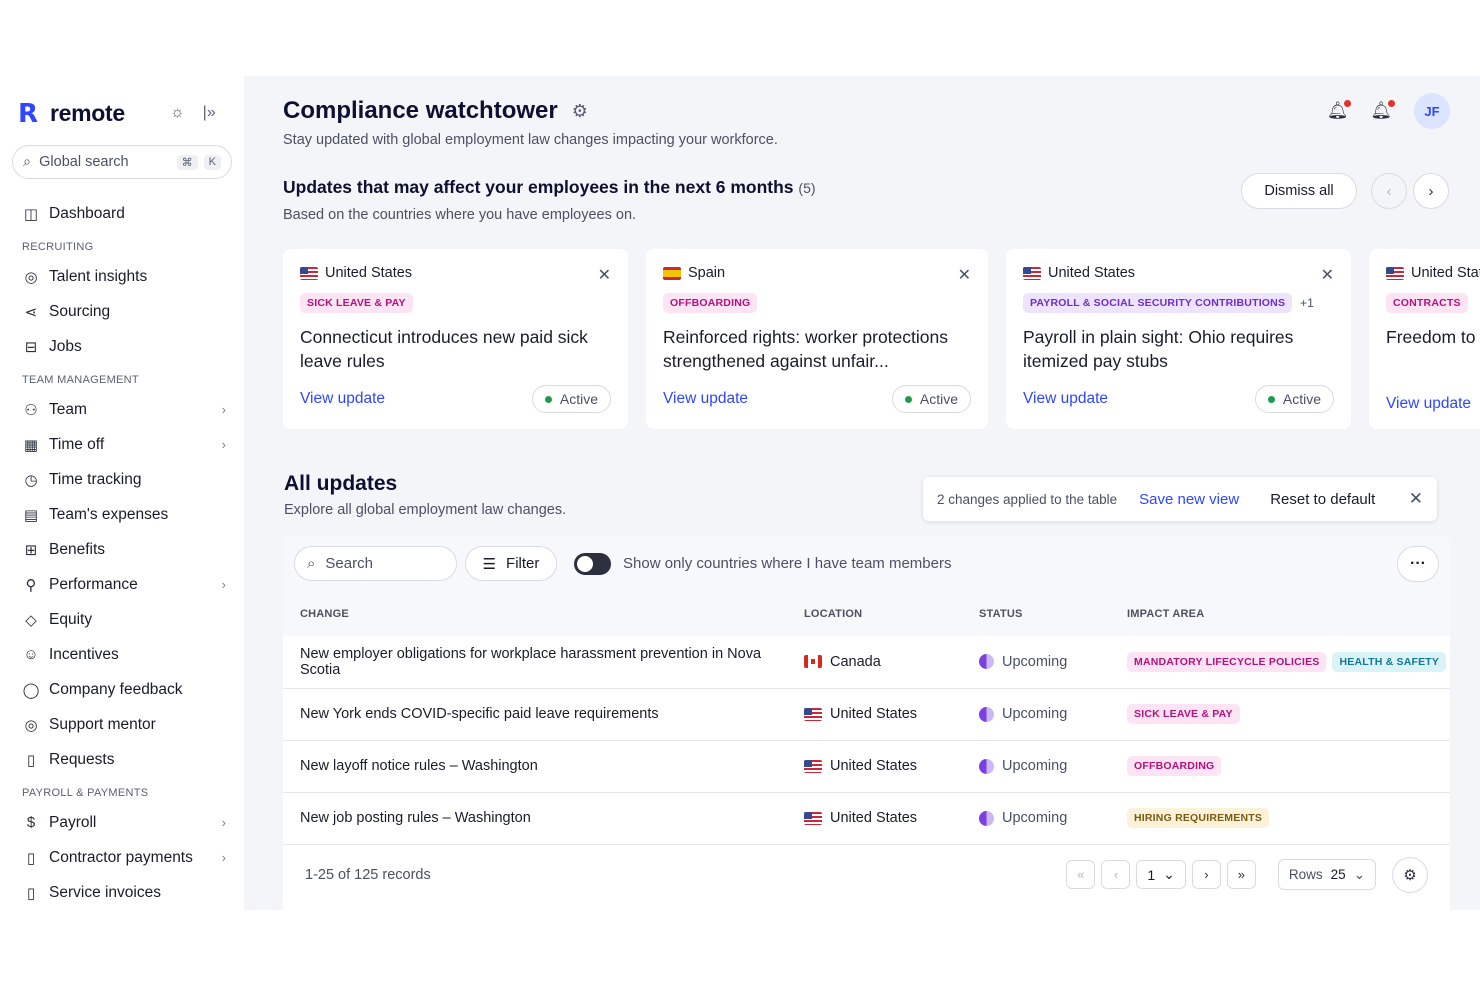 The image size is (1480, 987). Describe the element at coordinates (1116, 874) in the screenshot. I see `prev-page-icon: ‹` at that location.